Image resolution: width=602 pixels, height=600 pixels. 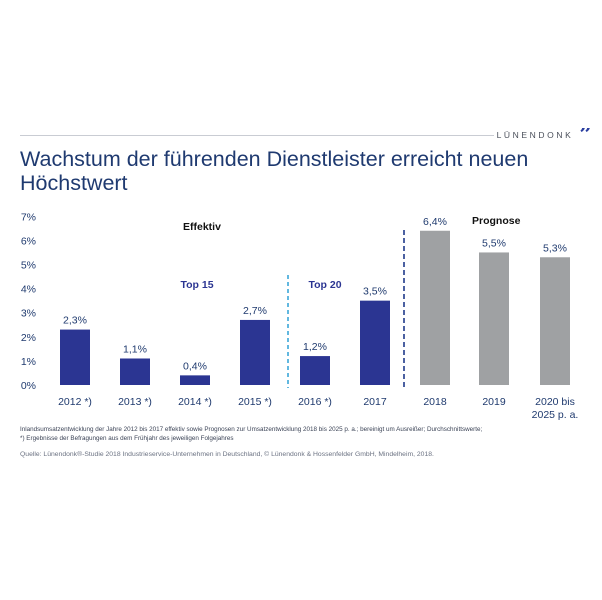 I want to click on category-label: 2012 *), so click(x=75, y=402).